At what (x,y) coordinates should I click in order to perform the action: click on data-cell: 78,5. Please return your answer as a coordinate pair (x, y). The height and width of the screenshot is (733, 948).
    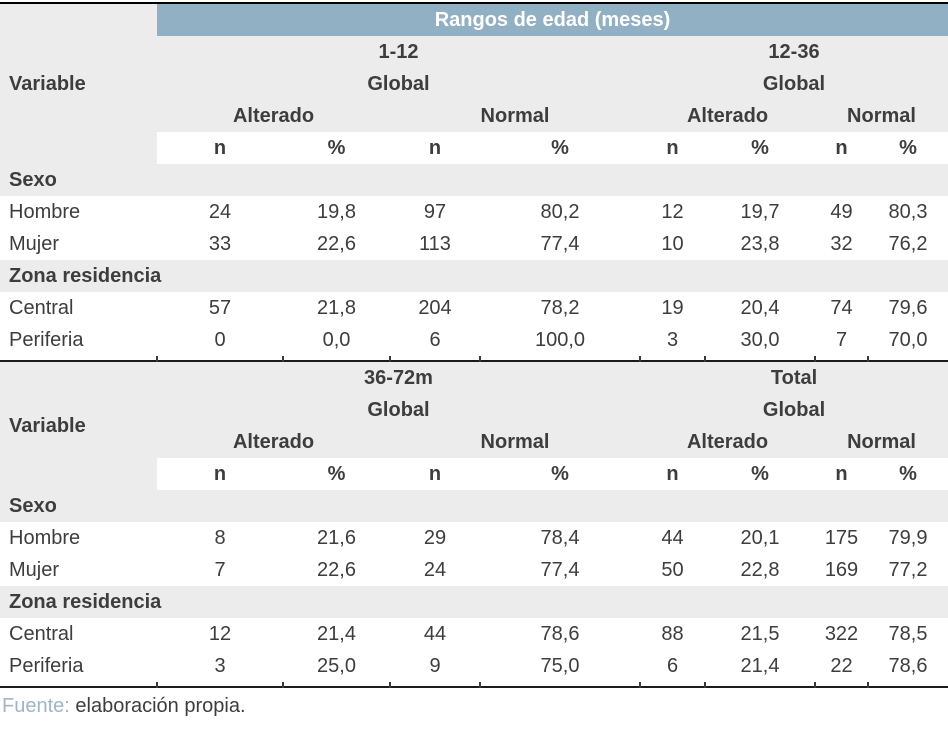
    Looking at the image, I should click on (908, 634).